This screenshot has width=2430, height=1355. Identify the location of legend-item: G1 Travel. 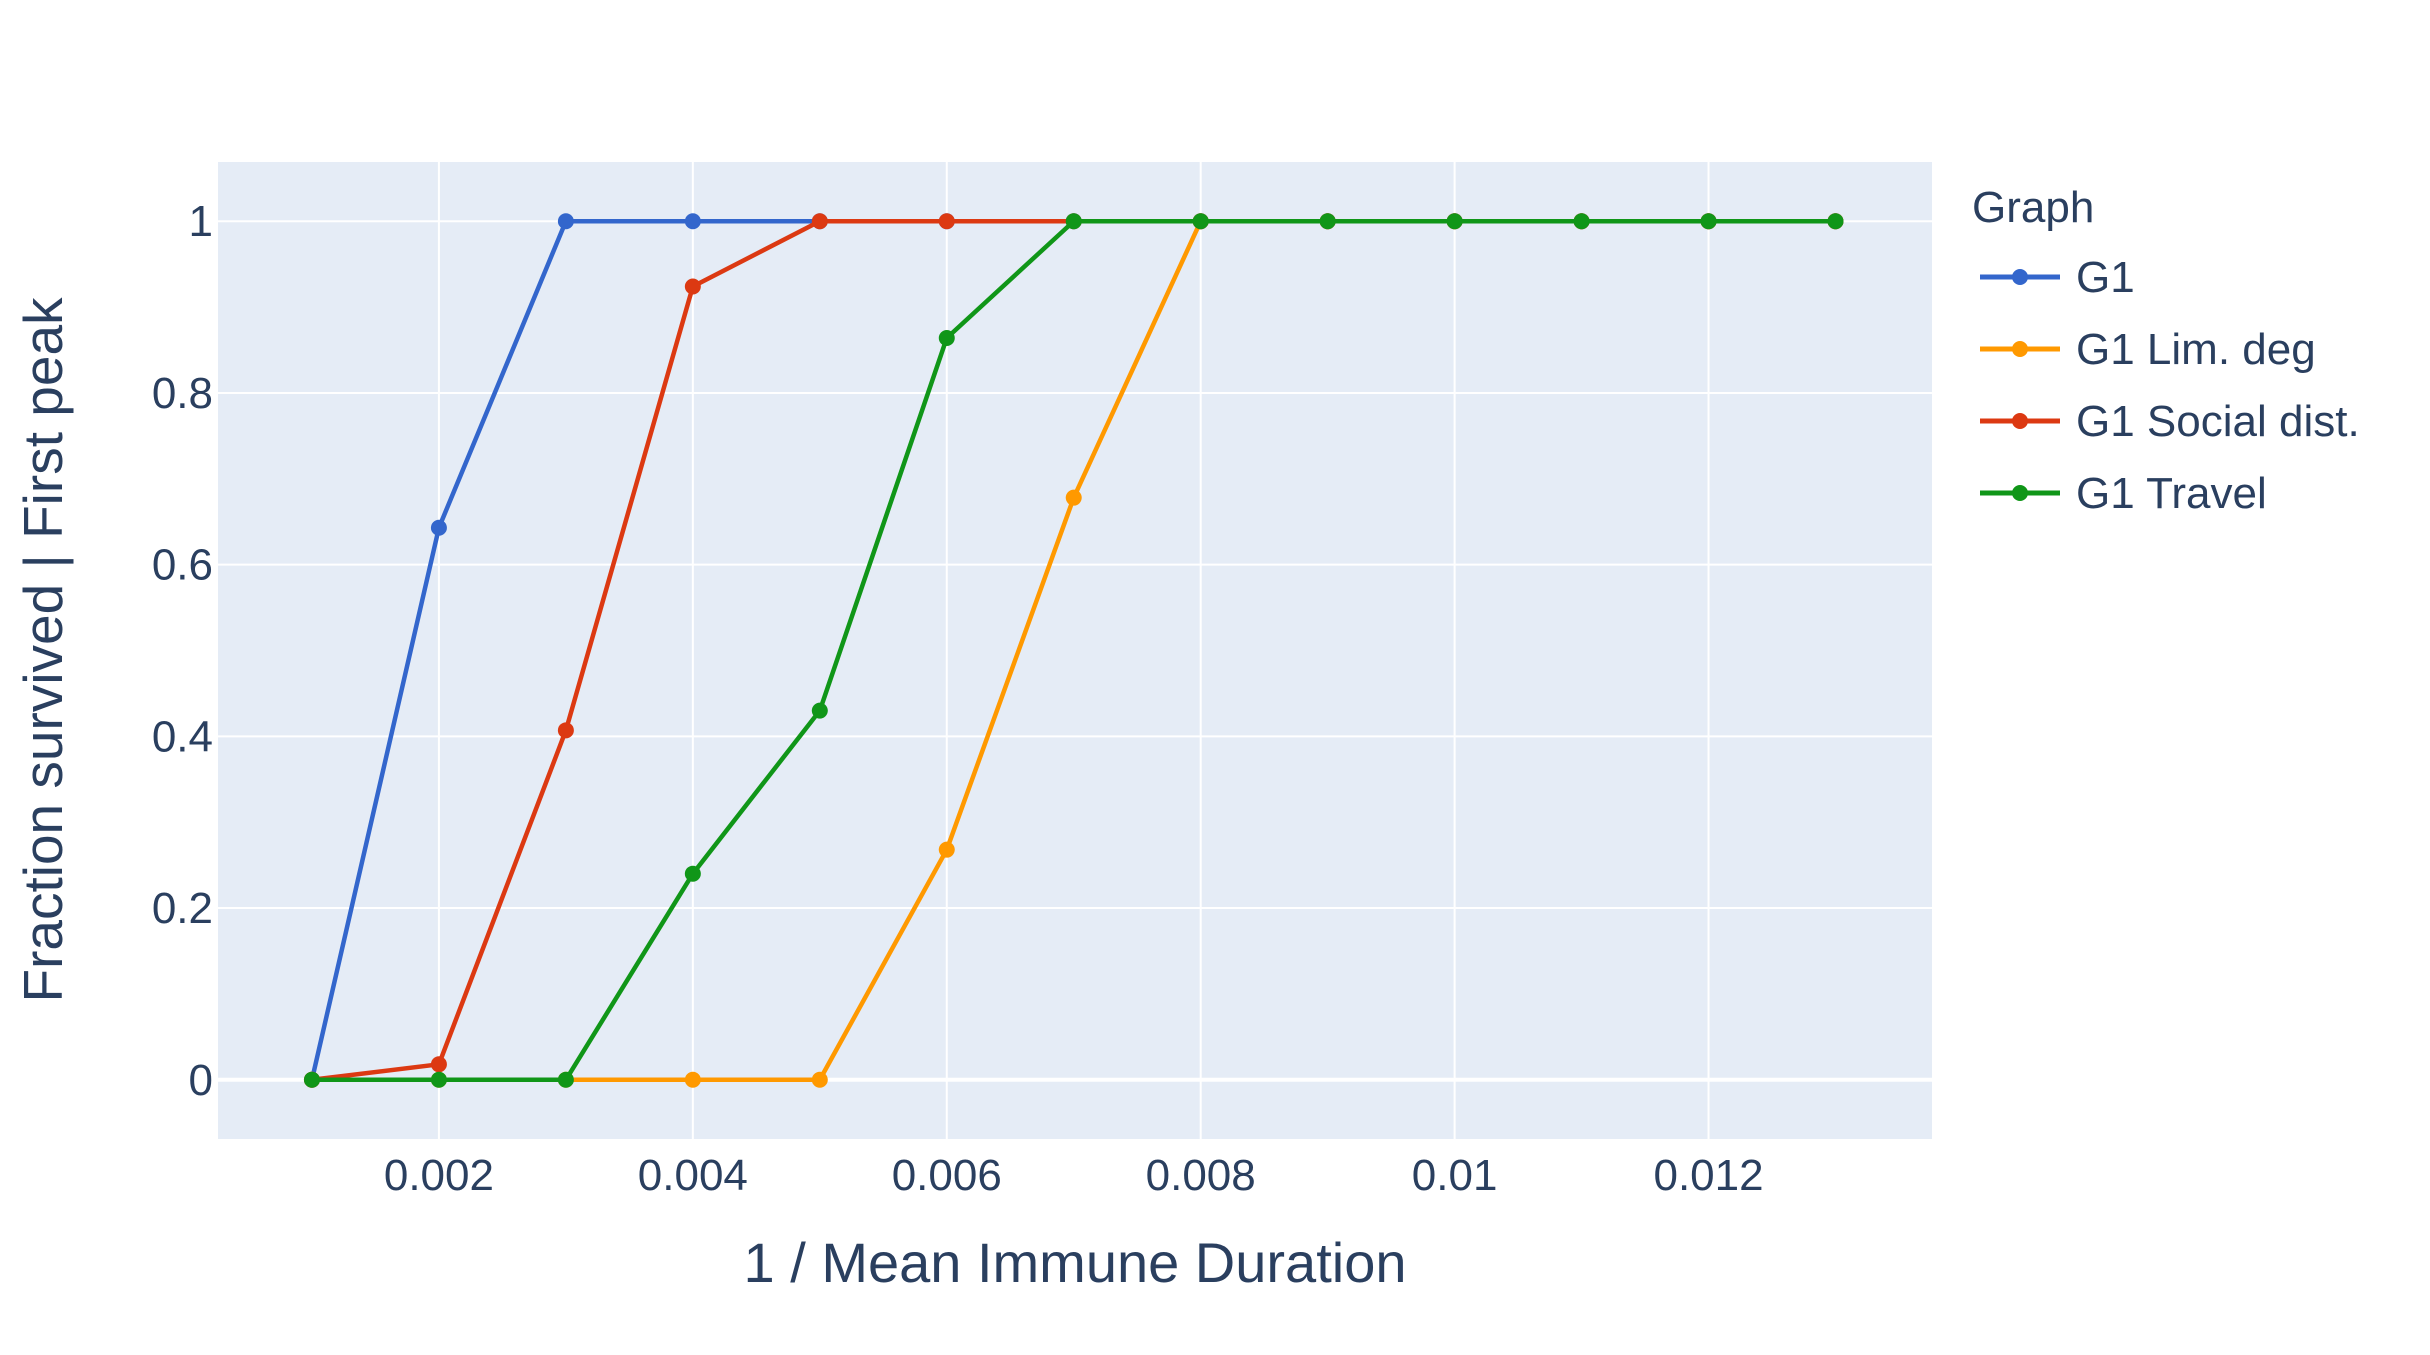
(2123, 493).